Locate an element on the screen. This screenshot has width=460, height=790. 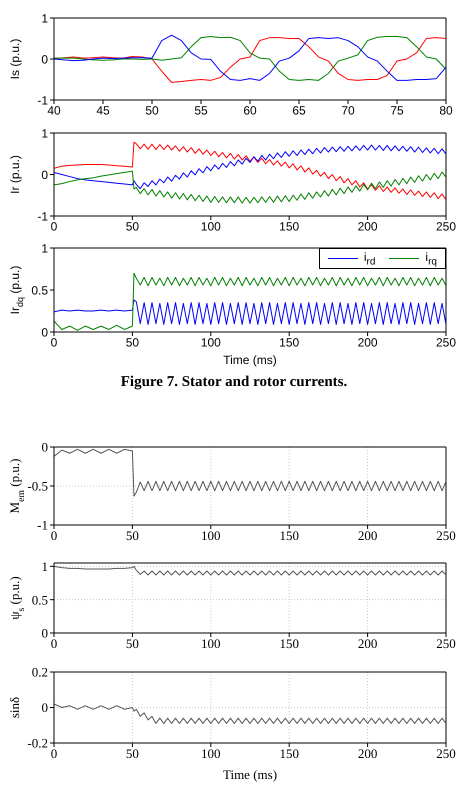
caption: Figure 7. Stator and rotor currents. is located at coordinates (234, 382).